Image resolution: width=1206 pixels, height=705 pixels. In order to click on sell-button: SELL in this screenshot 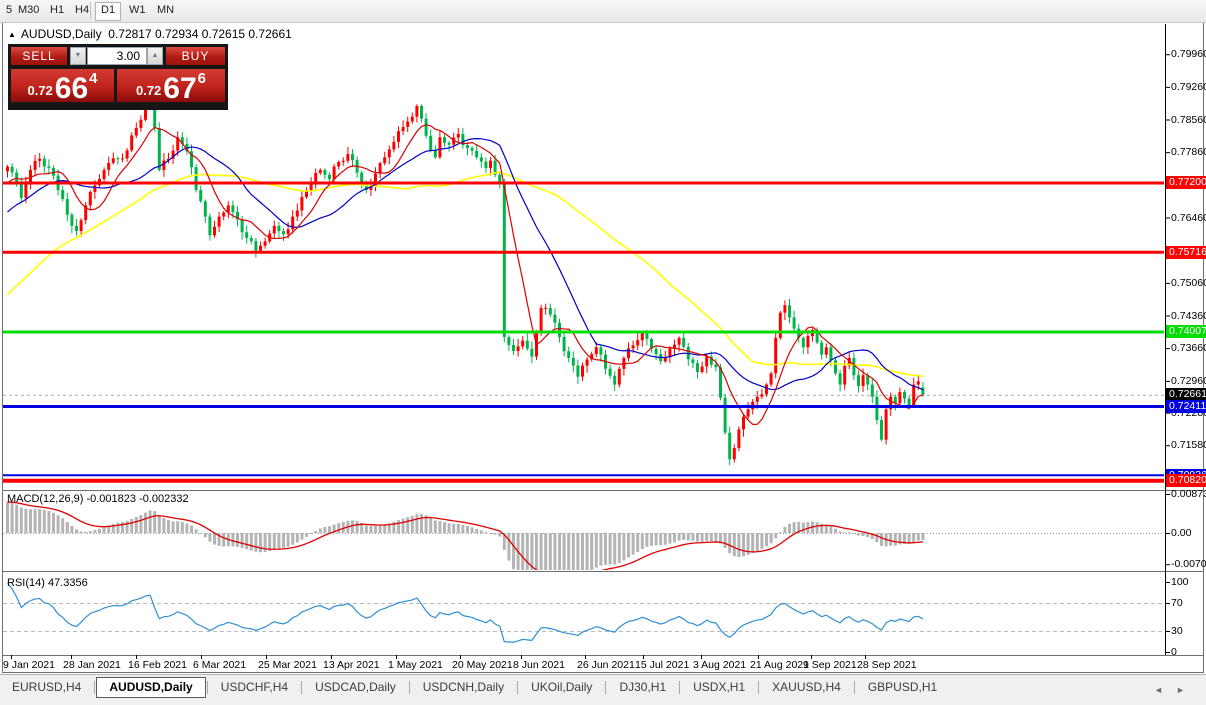, I will do `click(39, 56)`.